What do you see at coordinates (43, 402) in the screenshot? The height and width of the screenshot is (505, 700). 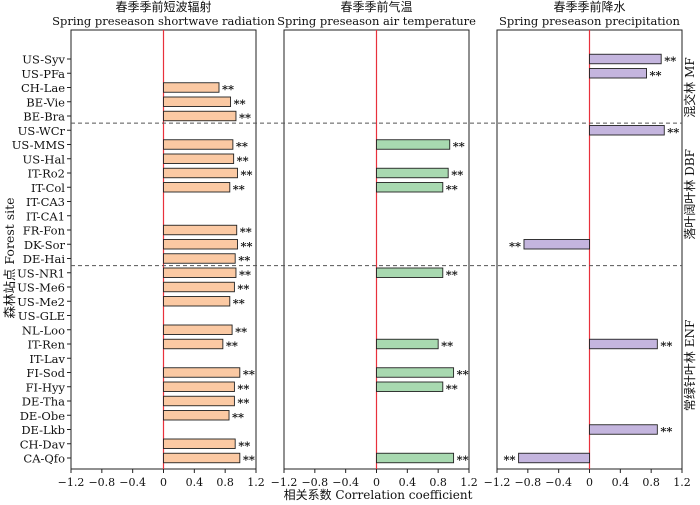 I see `site-label: DE-Tha` at bounding box center [43, 402].